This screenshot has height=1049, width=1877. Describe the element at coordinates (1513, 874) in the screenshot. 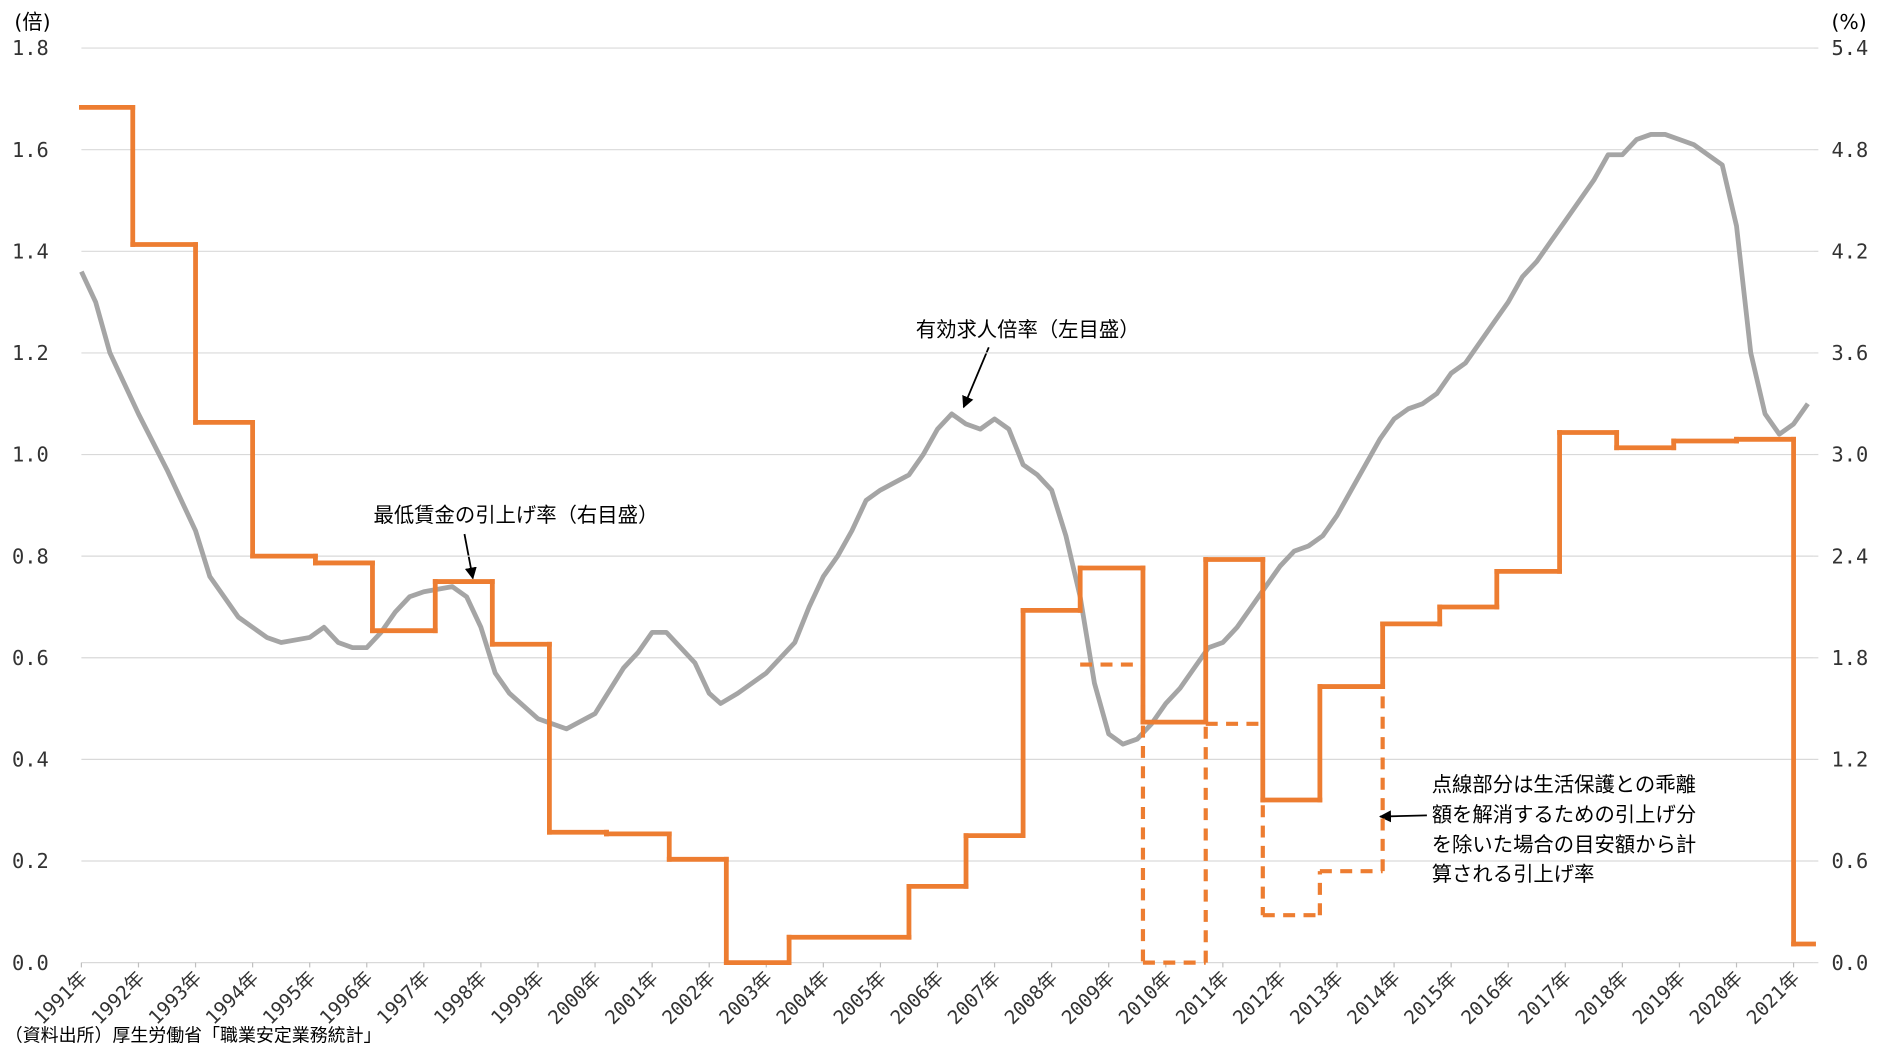

I see `annotation: 算される引上げ率` at that location.